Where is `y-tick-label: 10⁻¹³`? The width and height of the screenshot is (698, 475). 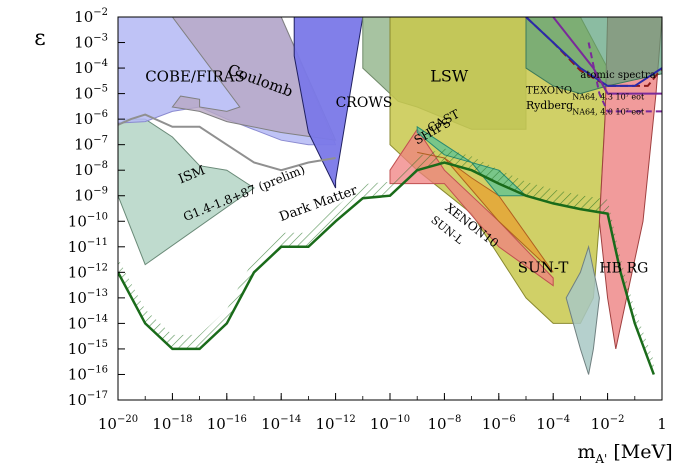 y-tick-label: 10⁻¹³ is located at coordinates (88, 297).